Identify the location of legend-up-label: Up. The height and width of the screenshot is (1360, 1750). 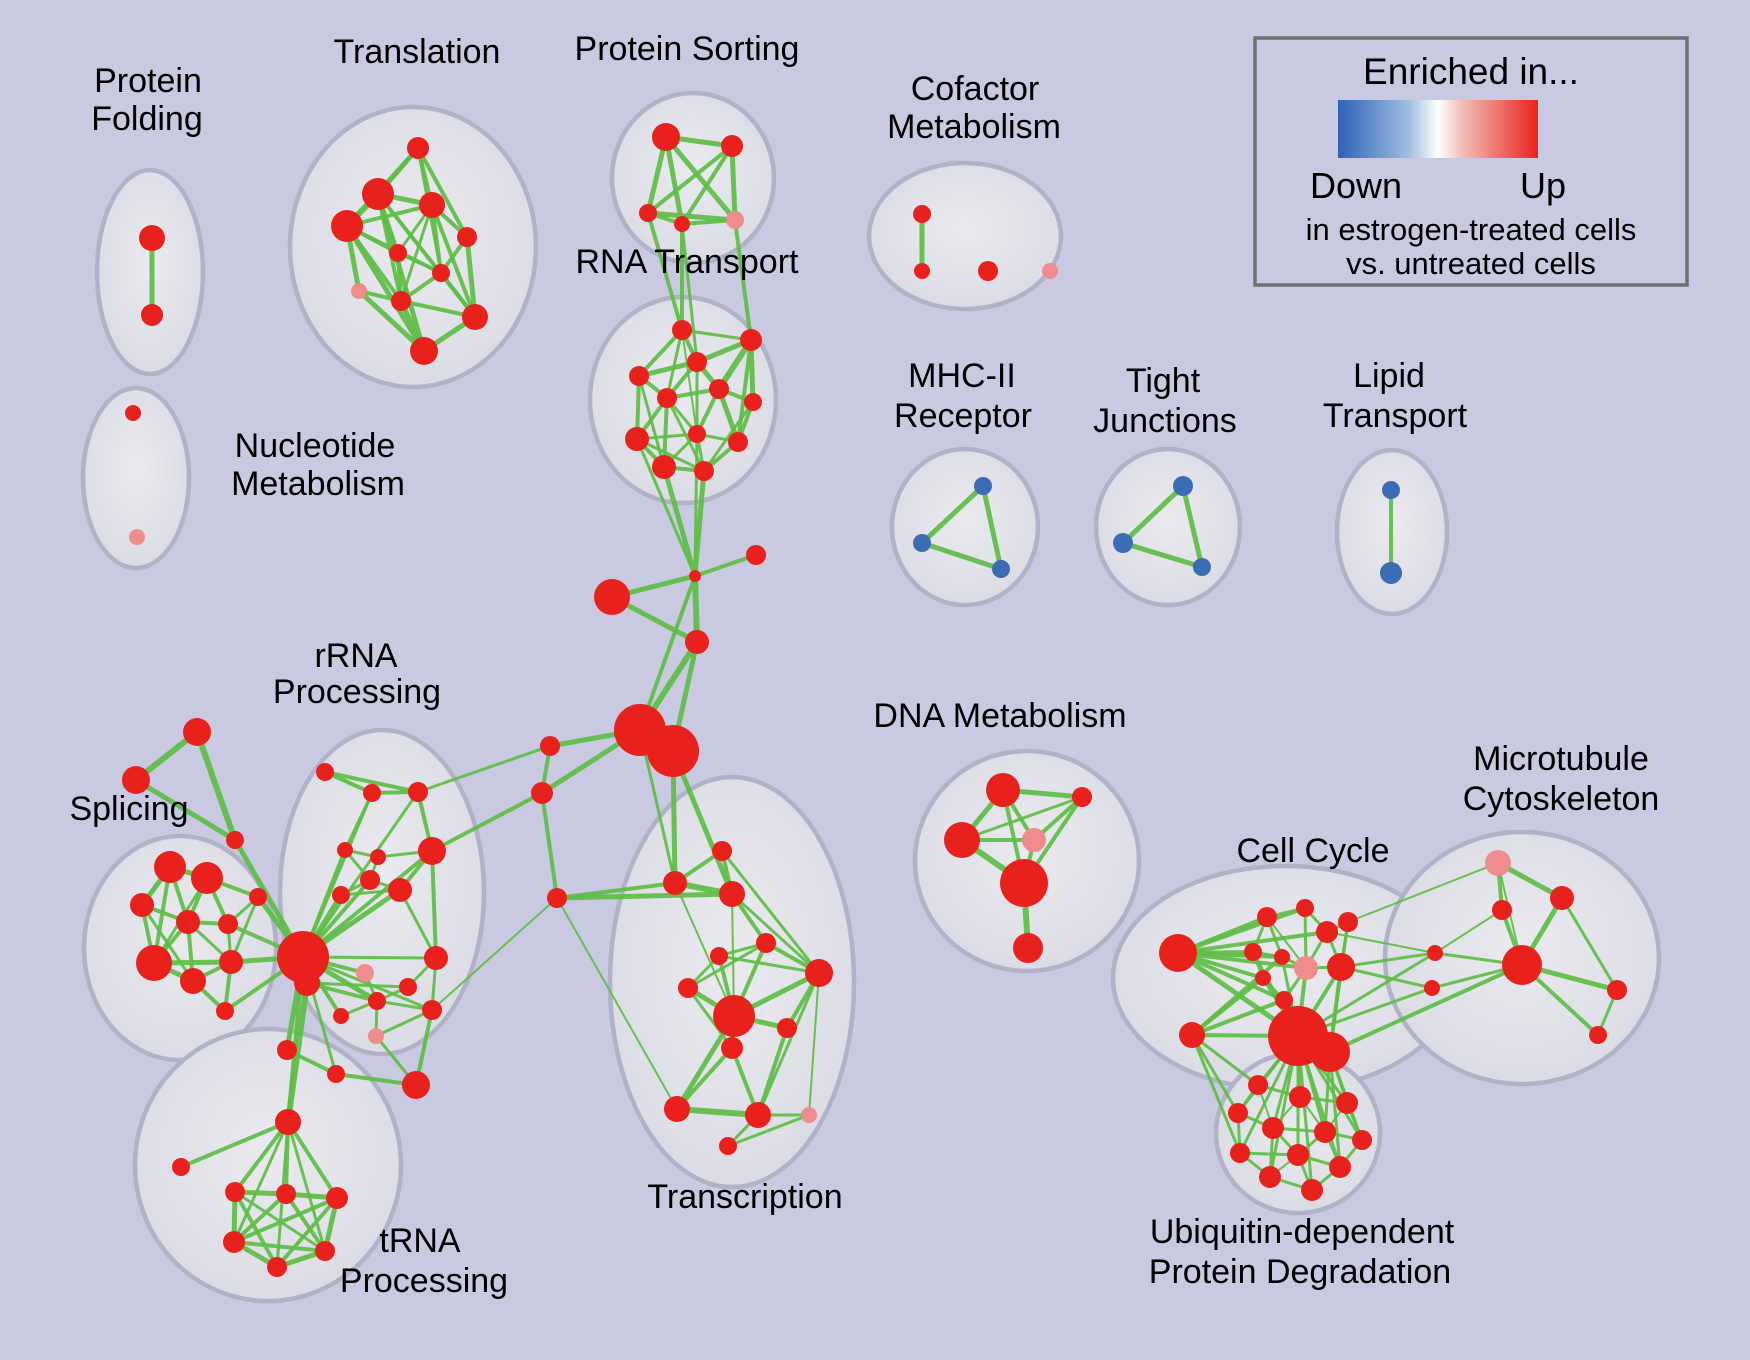
(1543, 185).